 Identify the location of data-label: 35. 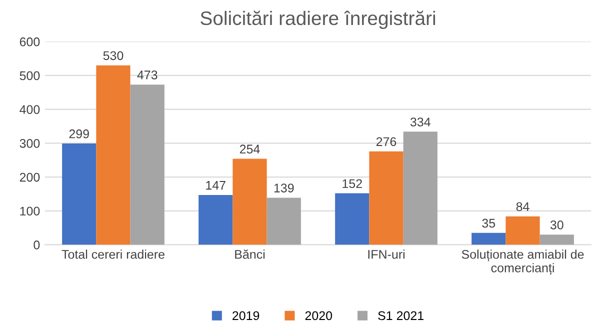
(489, 223).